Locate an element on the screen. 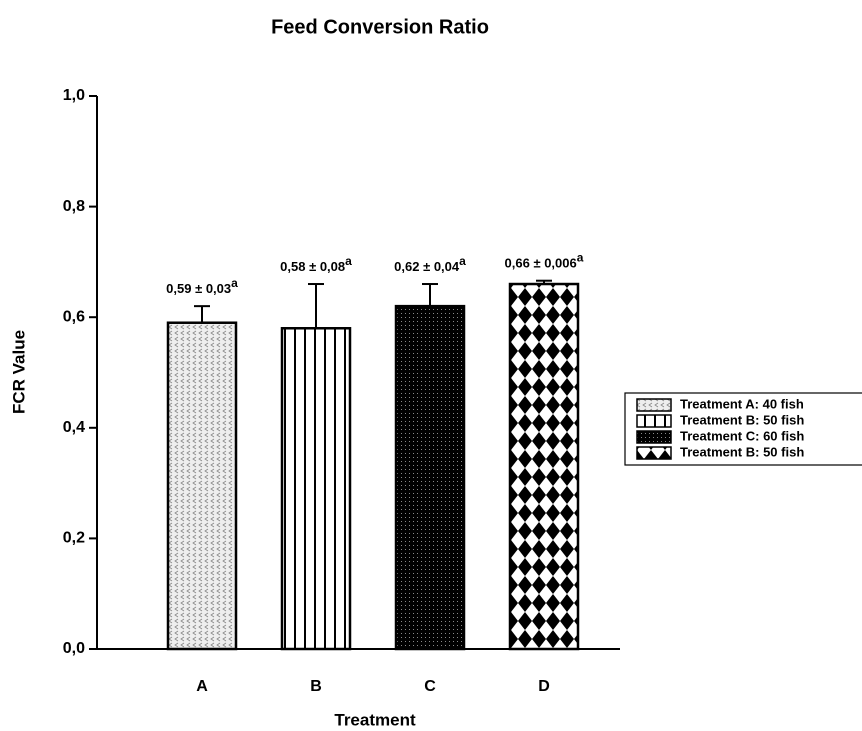 The image size is (862, 731). y-tick-label: 0,4 is located at coordinates (74, 427).